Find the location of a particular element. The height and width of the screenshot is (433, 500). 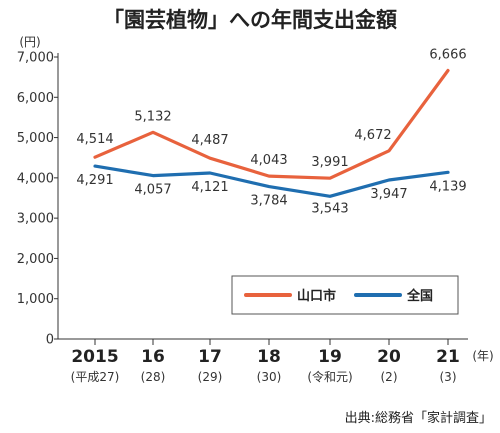

x-tick-sublabel: (29) is located at coordinates (210, 377).